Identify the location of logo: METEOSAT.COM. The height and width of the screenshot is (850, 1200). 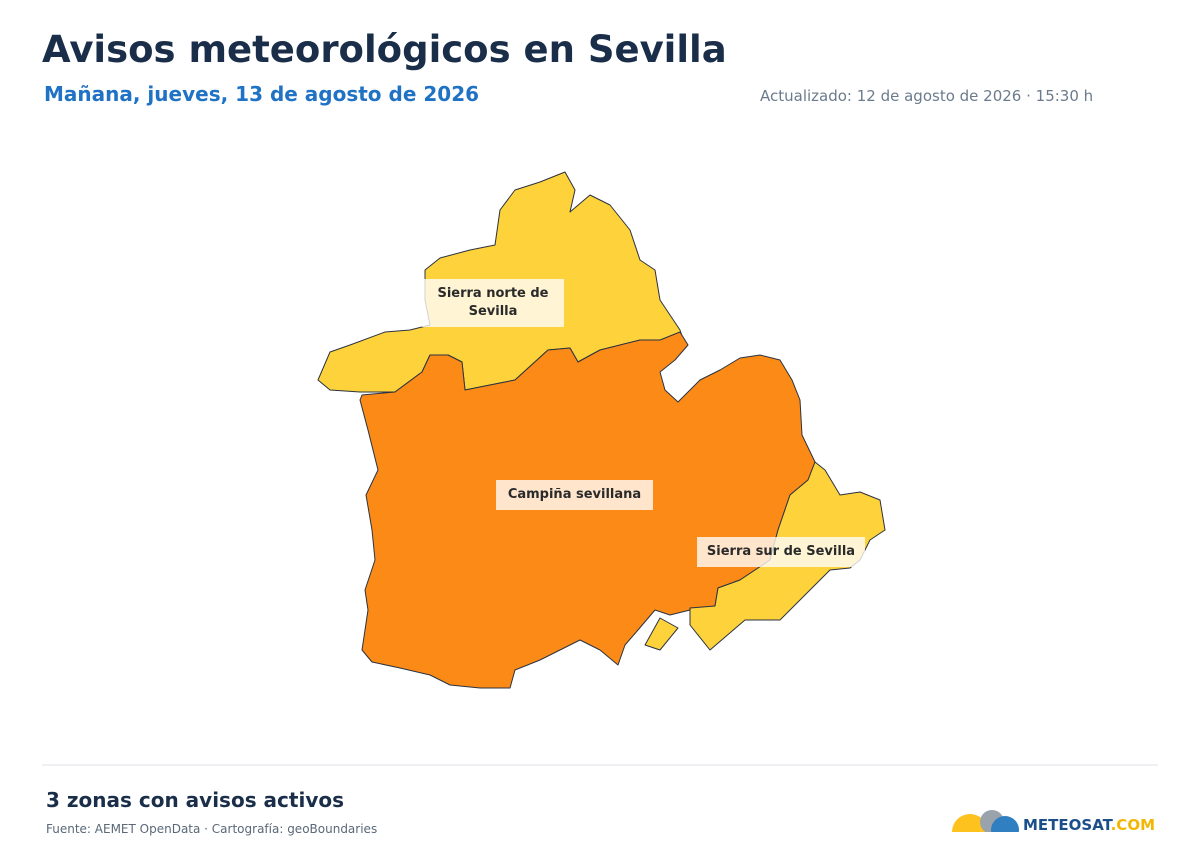
(1089, 825).